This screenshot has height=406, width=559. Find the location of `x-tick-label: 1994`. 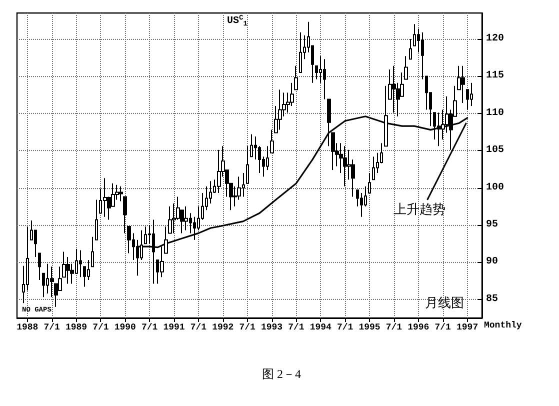

x-tick-label: 1994 is located at coordinates (321, 327).